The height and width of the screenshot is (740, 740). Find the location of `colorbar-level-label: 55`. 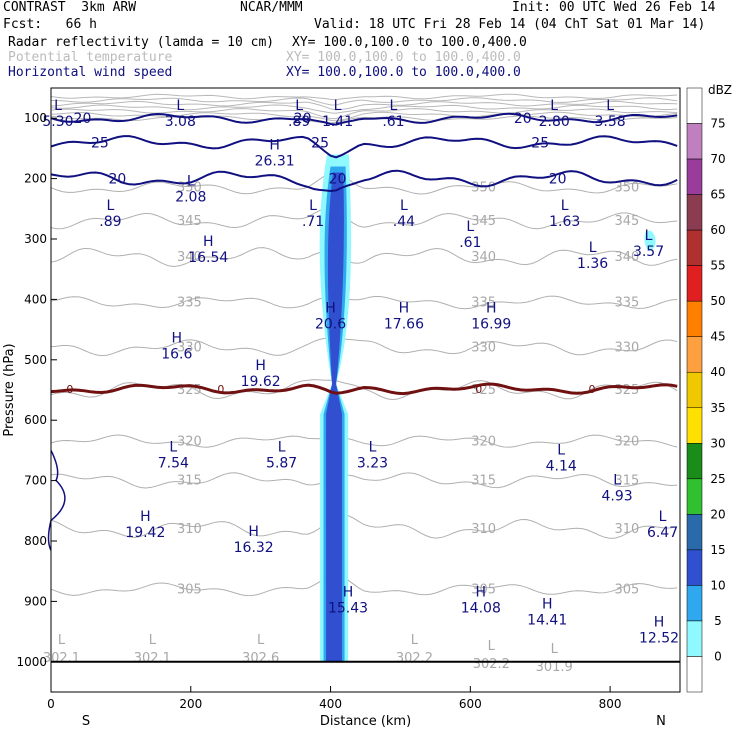

colorbar-level-label: 55 is located at coordinates (717, 266).